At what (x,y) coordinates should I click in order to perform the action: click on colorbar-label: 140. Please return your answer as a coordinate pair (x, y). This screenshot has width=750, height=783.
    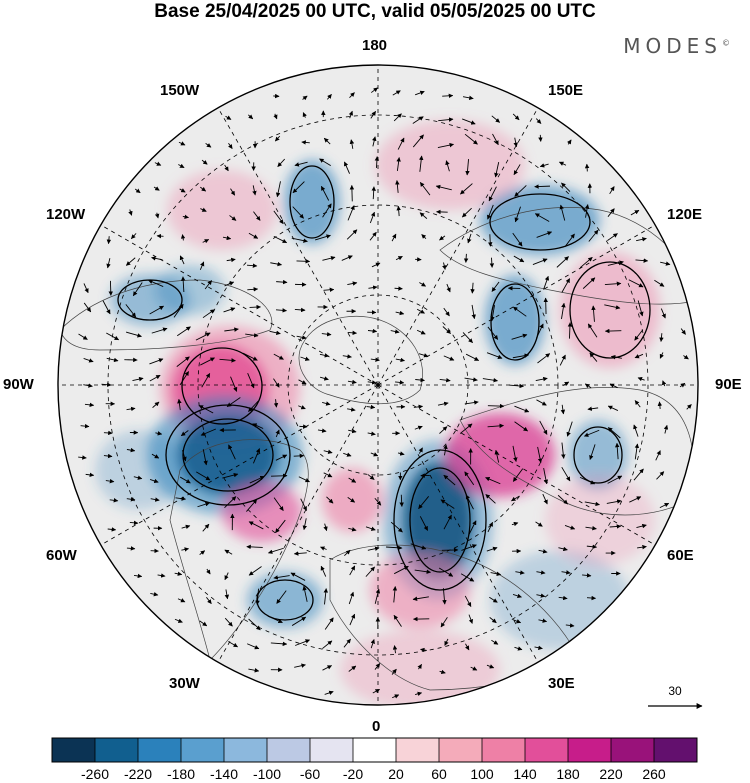
    Looking at the image, I should click on (525, 774).